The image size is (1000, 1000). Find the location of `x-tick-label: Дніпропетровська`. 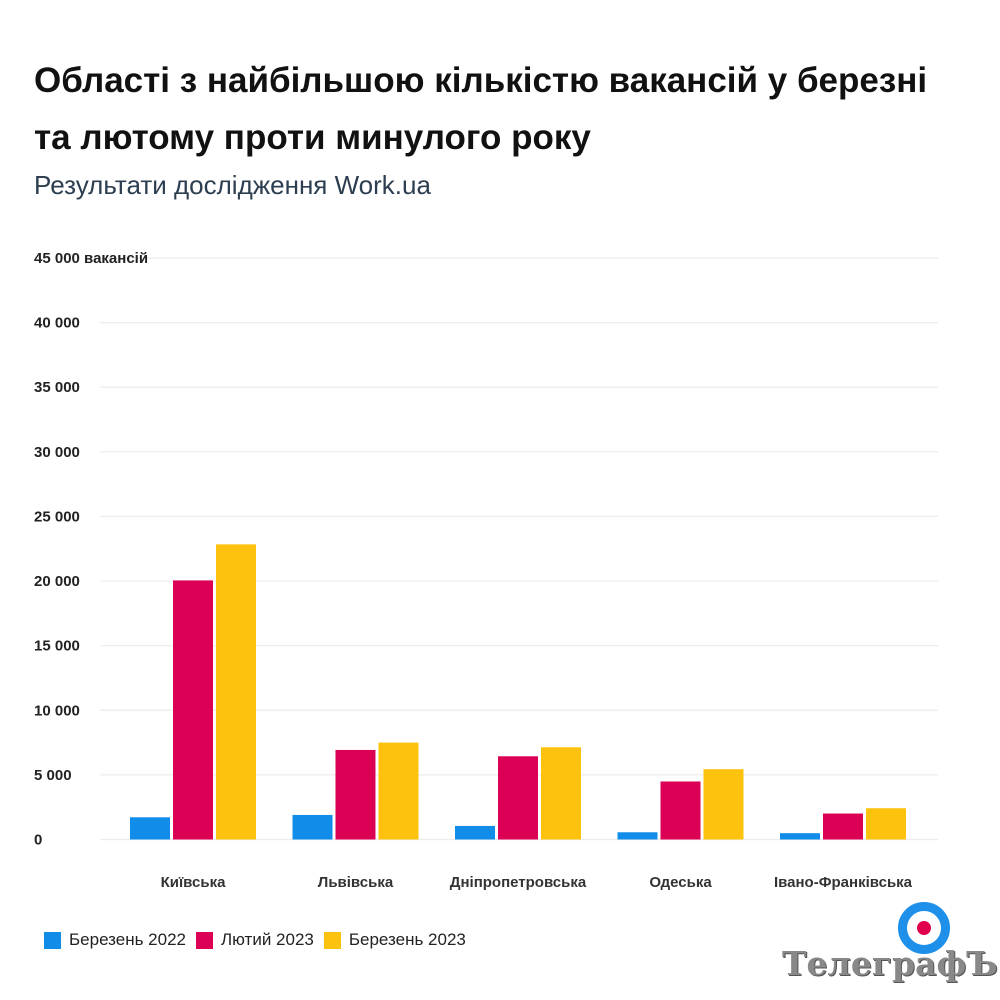

x-tick-label: Дніпропетровська is located at coordinates (518, 882).